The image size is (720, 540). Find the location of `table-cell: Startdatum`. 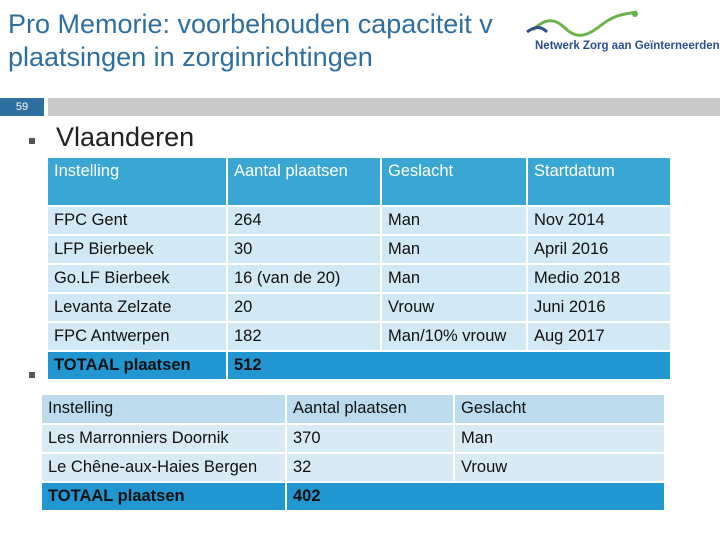

table-cell: Startdatum is located at coordinates (600, 182).